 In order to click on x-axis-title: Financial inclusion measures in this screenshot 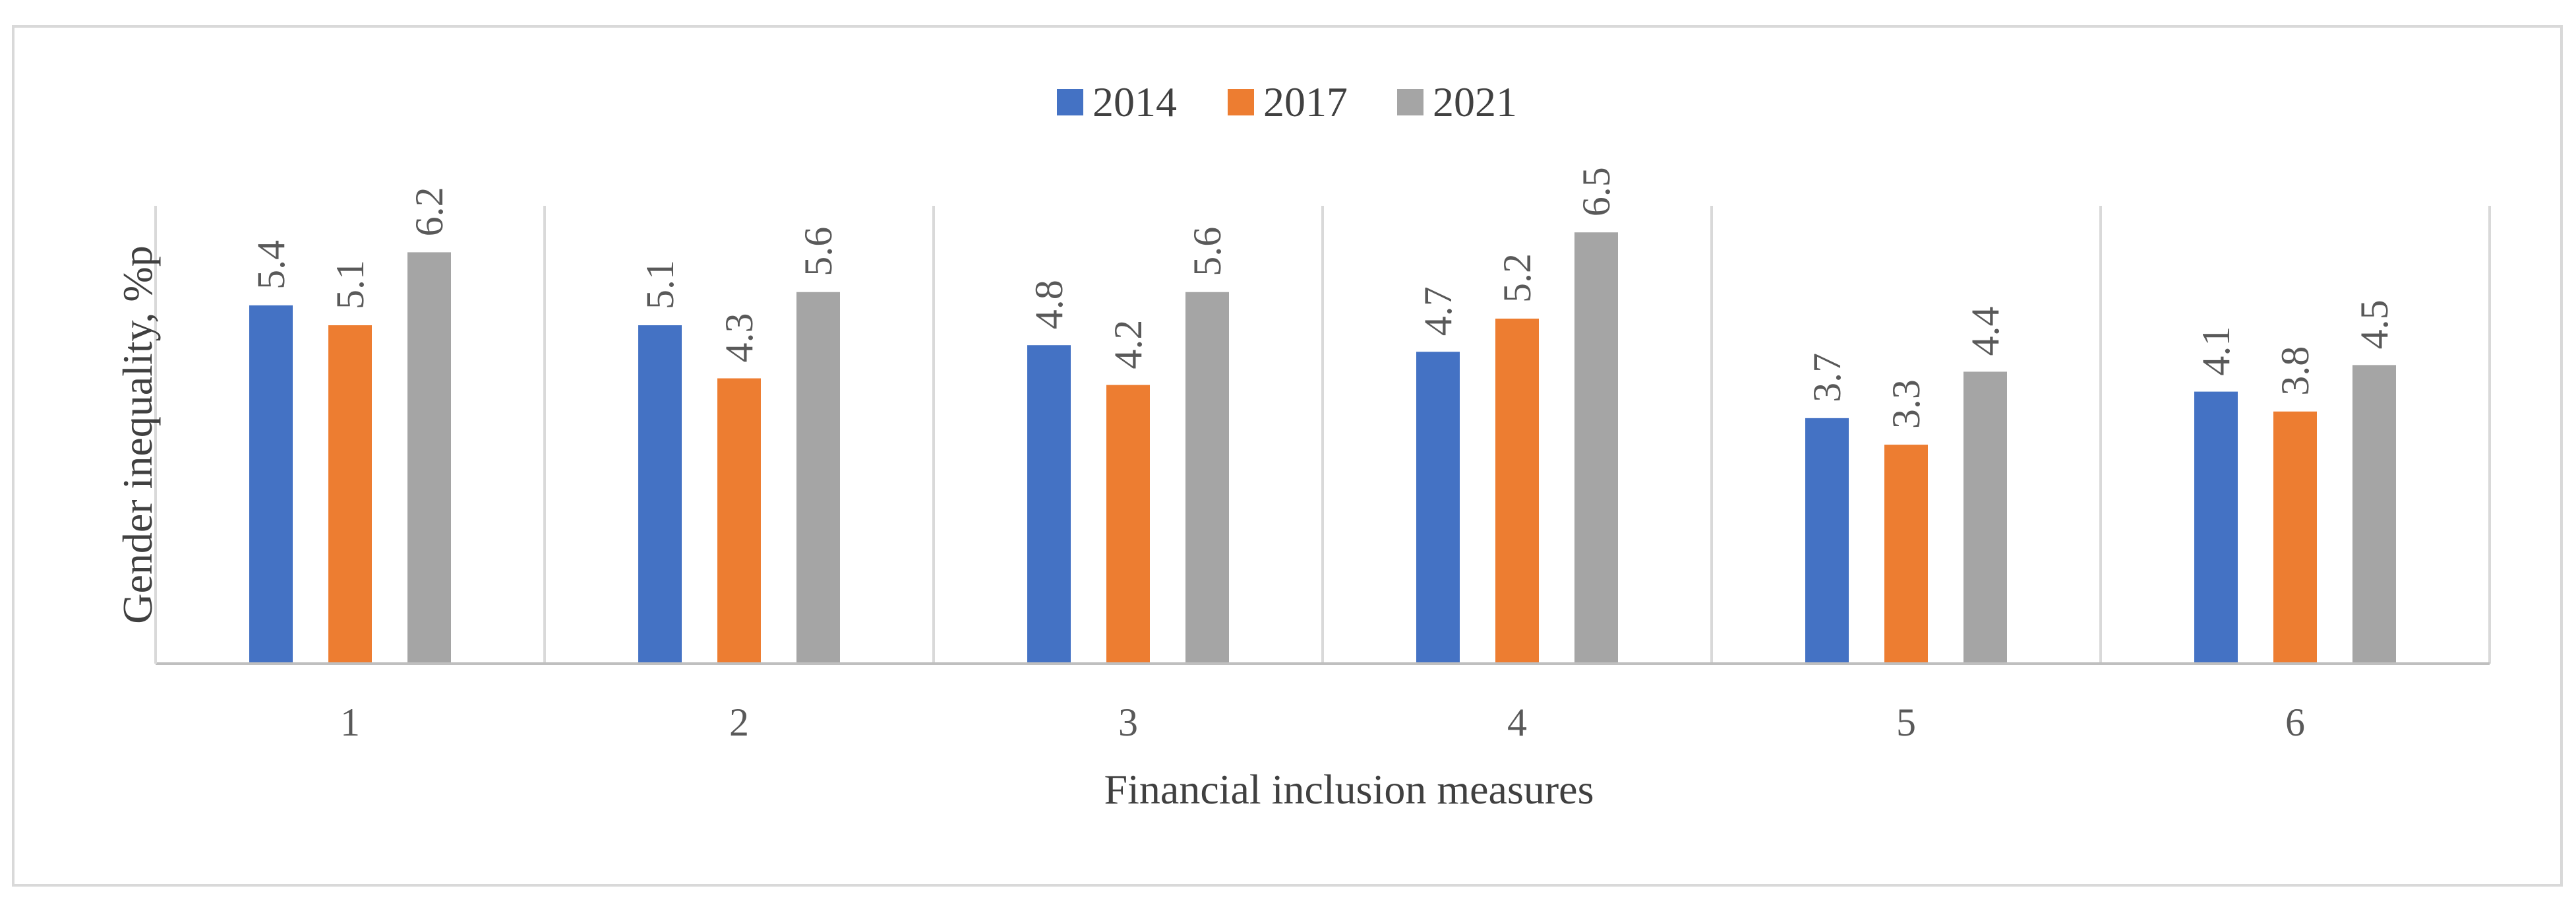, I will do `click(1349, 789)`.